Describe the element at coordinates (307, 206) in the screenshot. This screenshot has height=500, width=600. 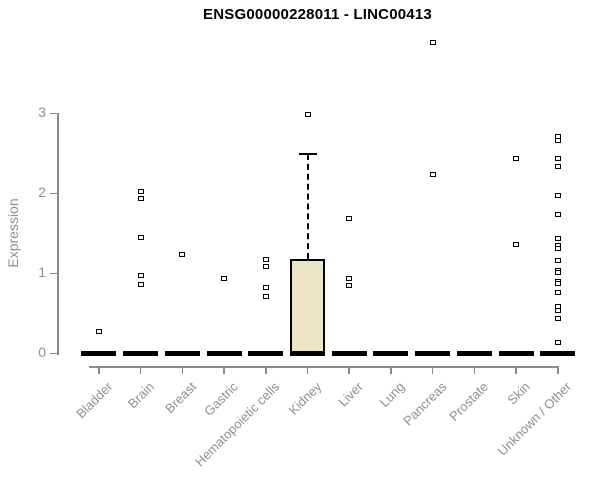
I see `whisker` at that location.